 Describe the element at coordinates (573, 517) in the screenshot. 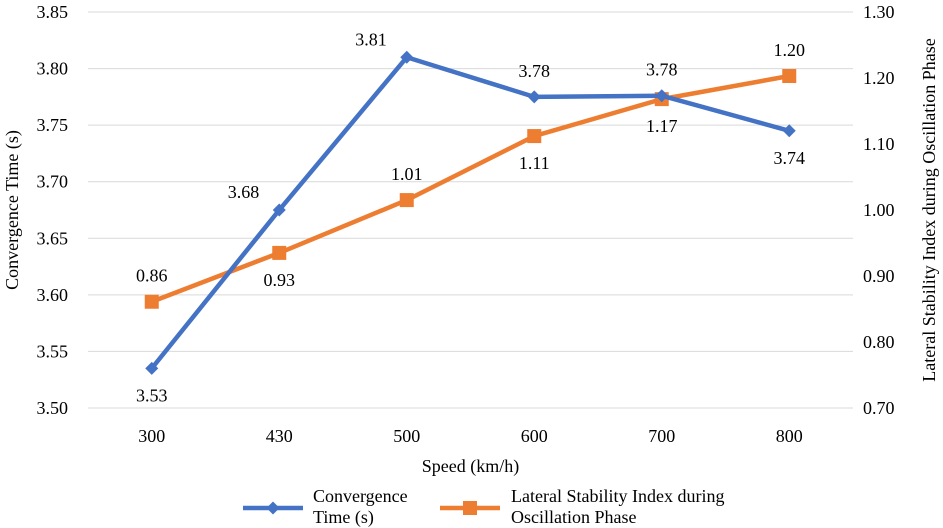

I see `legend-label-line-2: Oscillation Phase` at that location.